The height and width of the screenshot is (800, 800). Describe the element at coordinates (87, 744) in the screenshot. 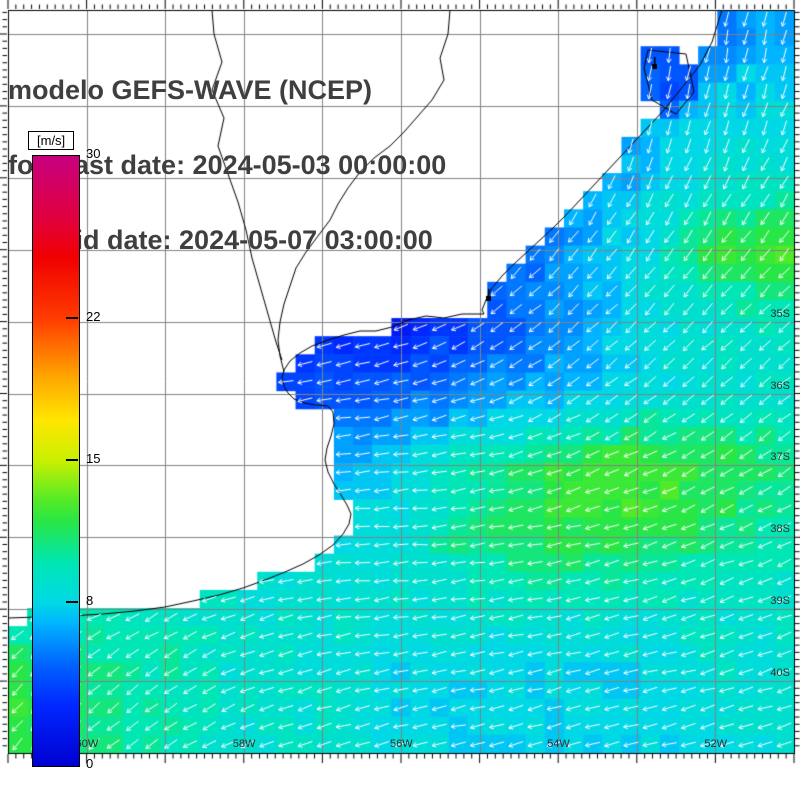

I see `lon-label-60W: 60W` at that location.